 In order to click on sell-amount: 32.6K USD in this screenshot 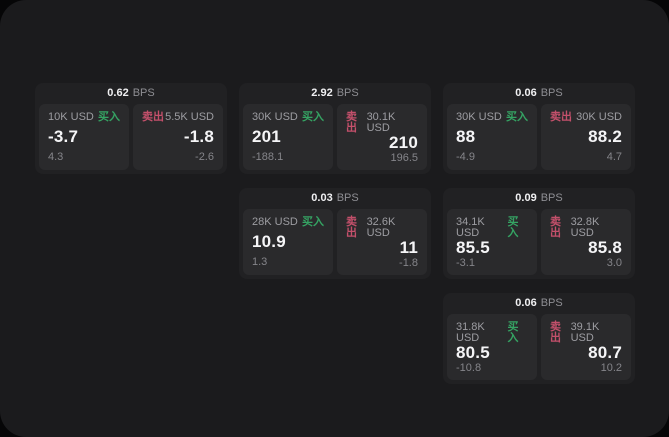, I will do `click(381, 227)`.